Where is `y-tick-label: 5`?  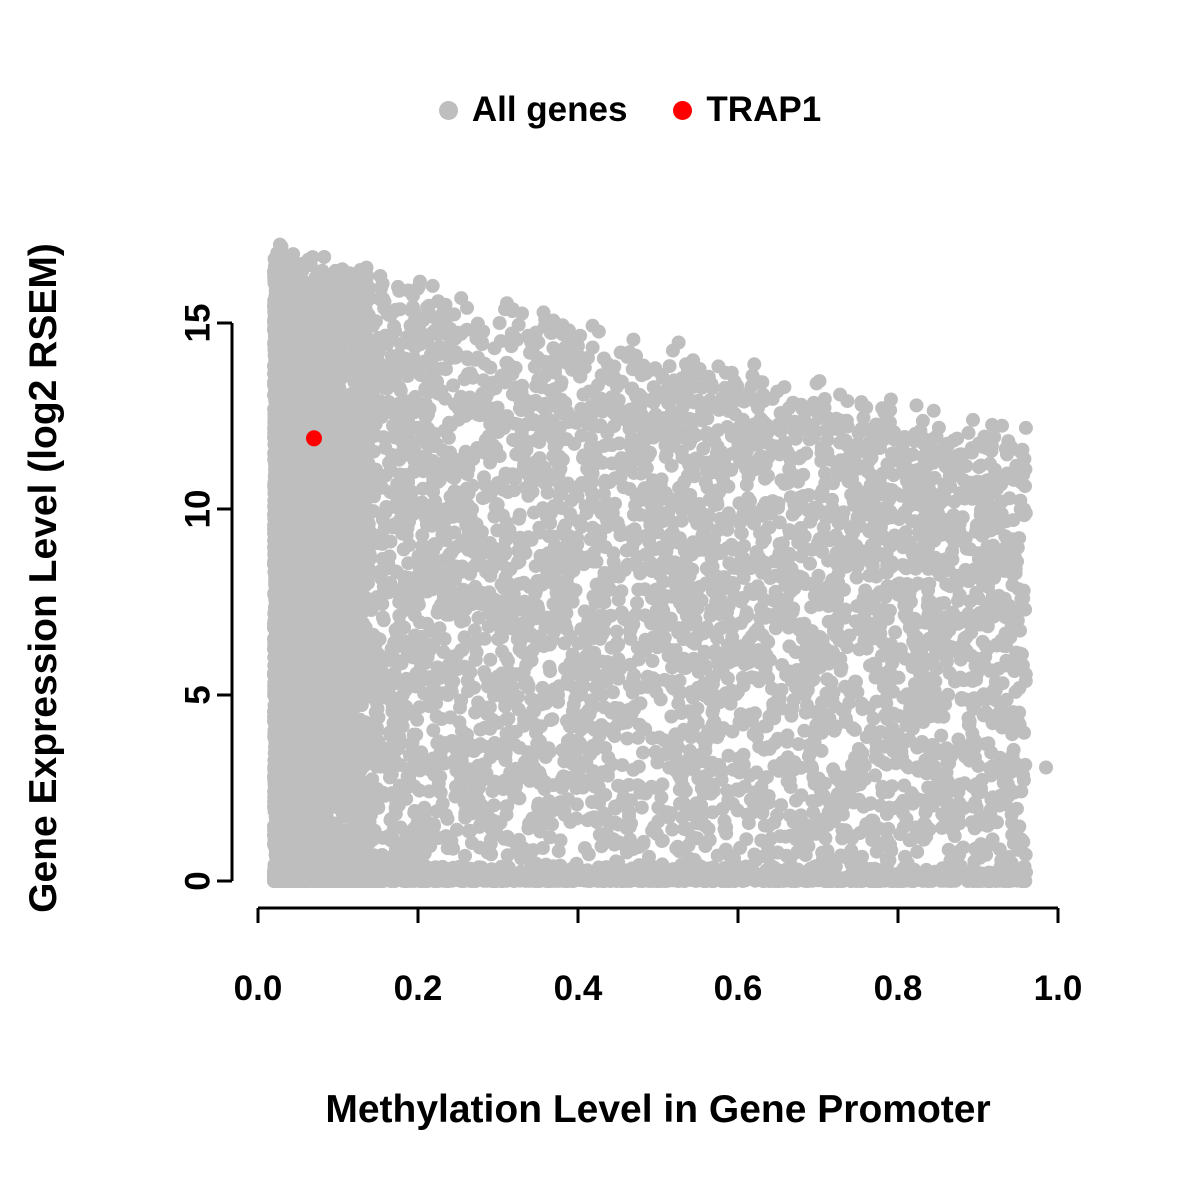
y-tick-label: 5 is located at coordinates (198, 694).